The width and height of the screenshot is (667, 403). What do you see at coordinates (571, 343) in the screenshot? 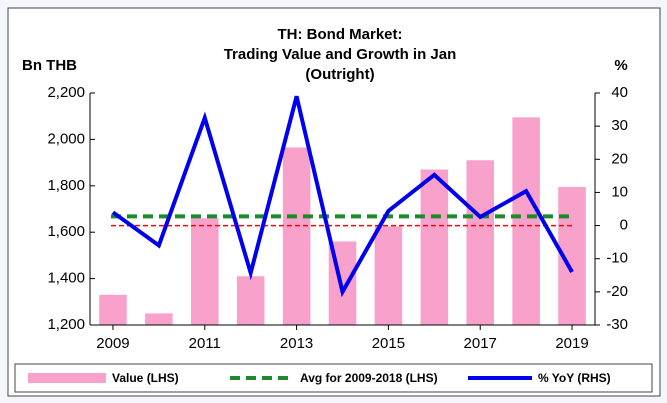
I see `x-tick-label: 2019` at bounding box center [571, 343].